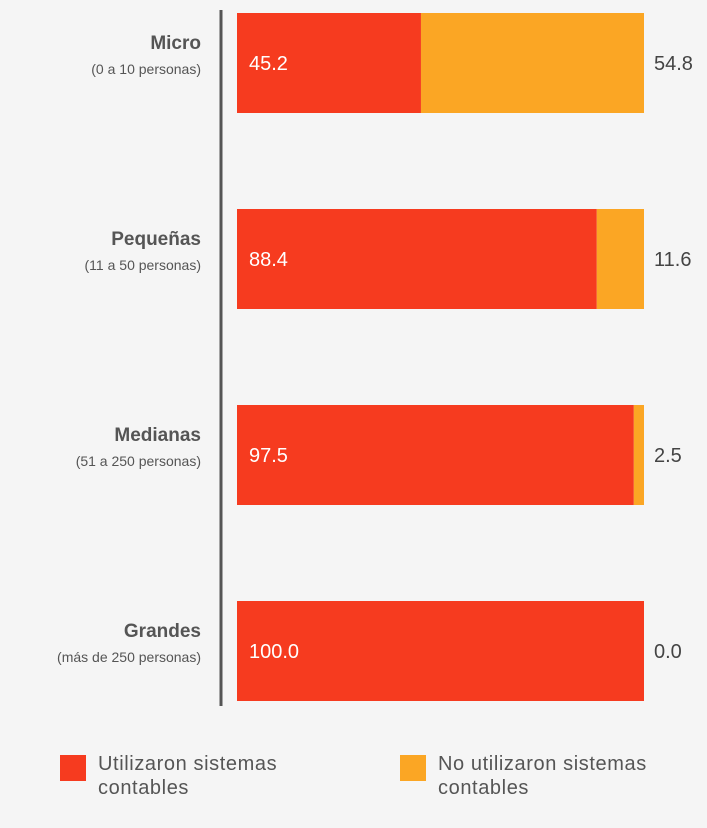  I want to click on value-label-used-grandes: 100.0, so click(274, 652).